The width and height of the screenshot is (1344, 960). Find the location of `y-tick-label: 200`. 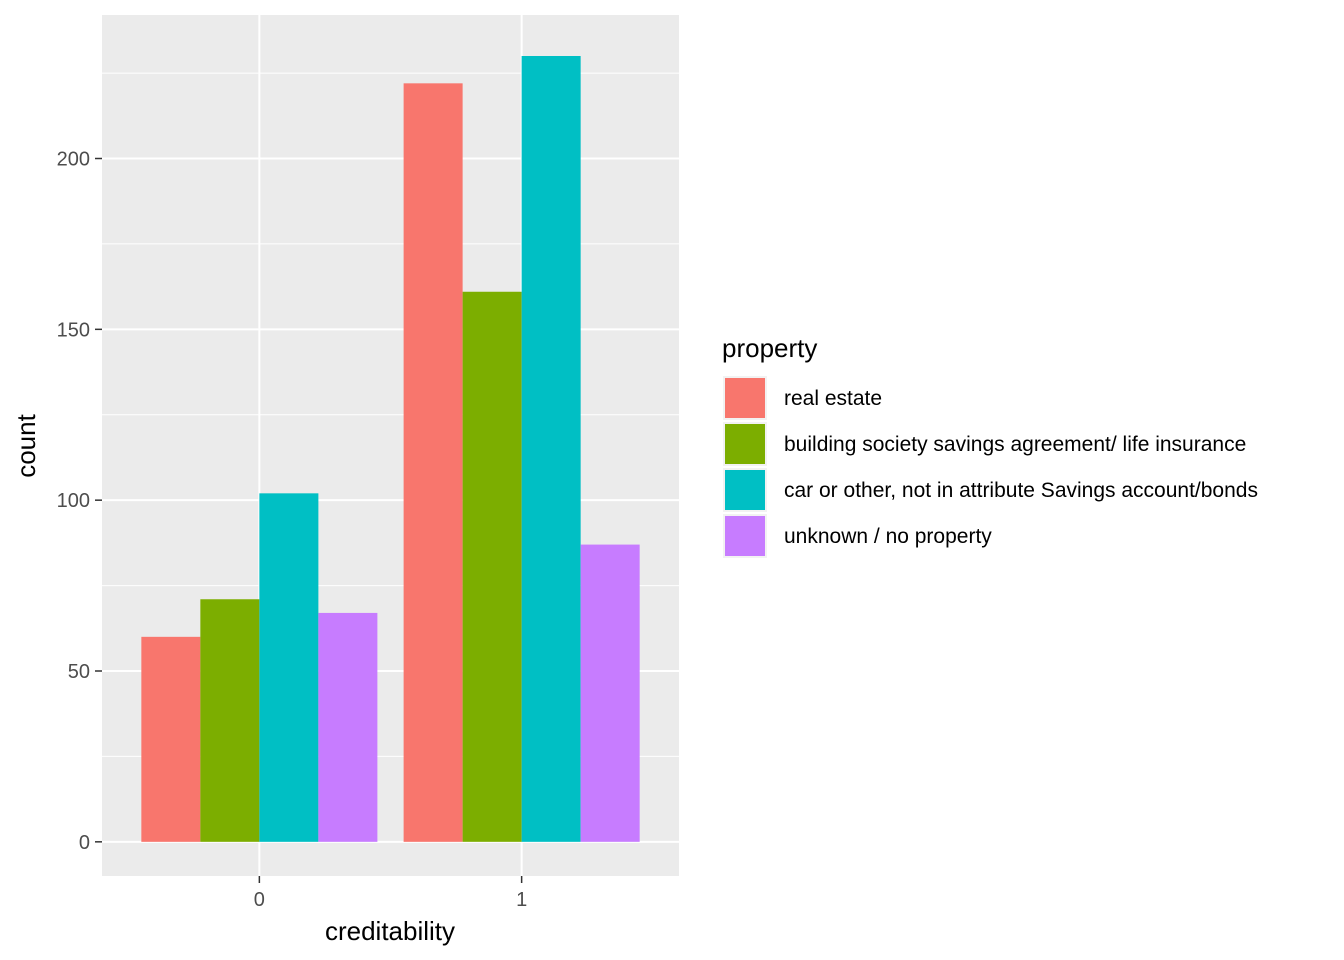

y-tick-label: 200 is located at coordinates (73, 160).